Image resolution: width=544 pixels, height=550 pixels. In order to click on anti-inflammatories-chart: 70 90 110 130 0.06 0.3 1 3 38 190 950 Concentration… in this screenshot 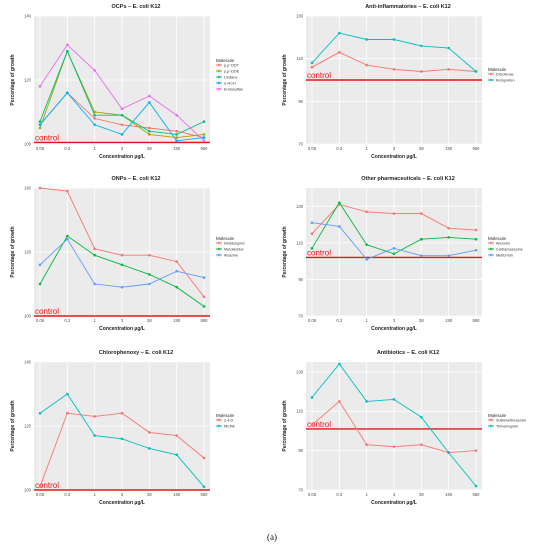, I will do `click(398, 87)`.